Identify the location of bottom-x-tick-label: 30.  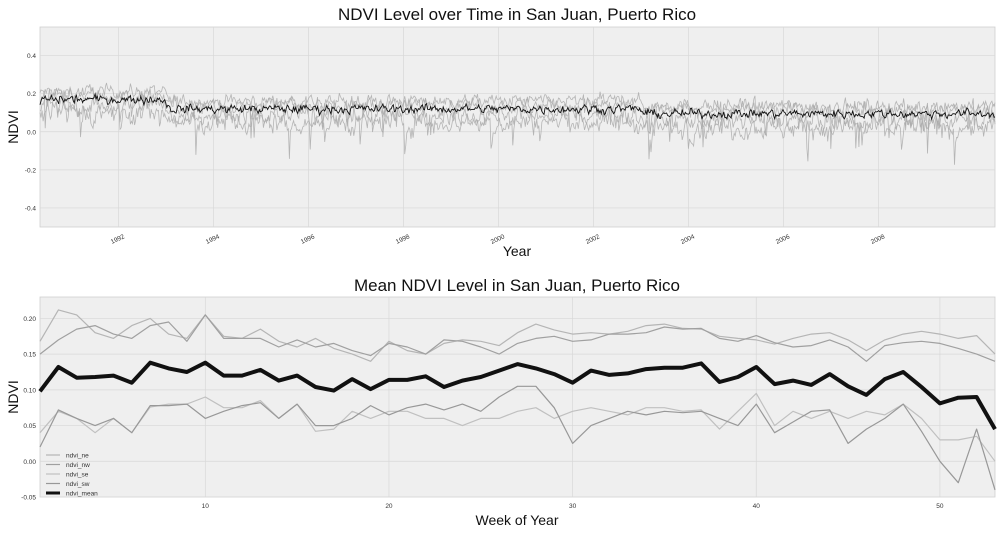
(573, 506).